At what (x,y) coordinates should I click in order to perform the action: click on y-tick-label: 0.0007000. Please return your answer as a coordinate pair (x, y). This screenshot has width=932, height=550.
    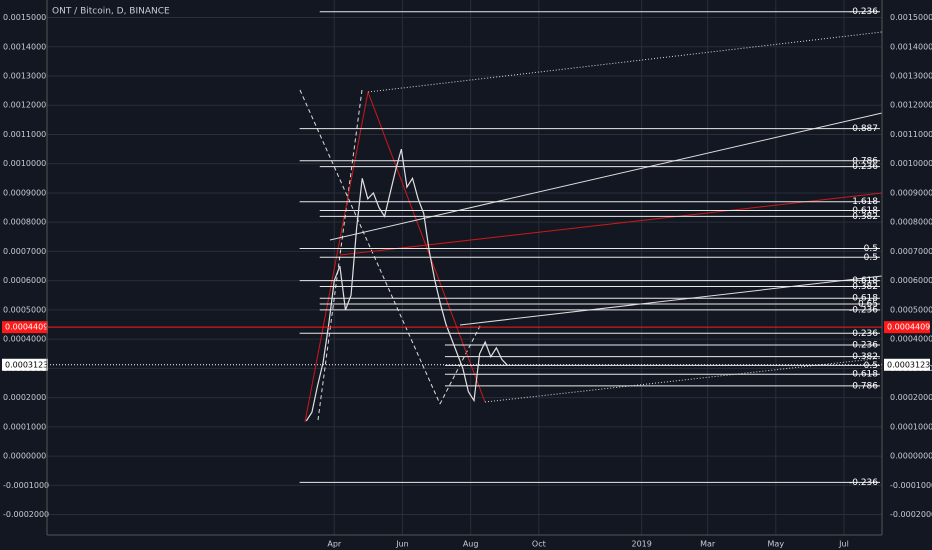
    Looking at the image, I should click on (24, 251).